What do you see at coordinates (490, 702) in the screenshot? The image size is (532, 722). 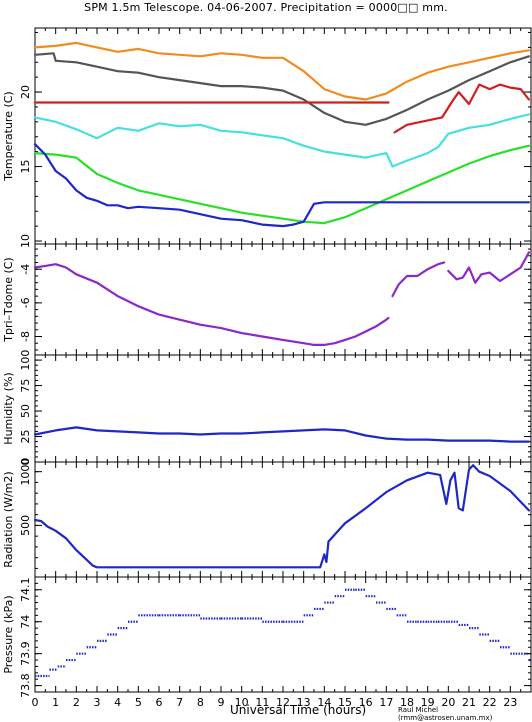 I see `x-tick-label: 22` at bounding box center [490, 702].